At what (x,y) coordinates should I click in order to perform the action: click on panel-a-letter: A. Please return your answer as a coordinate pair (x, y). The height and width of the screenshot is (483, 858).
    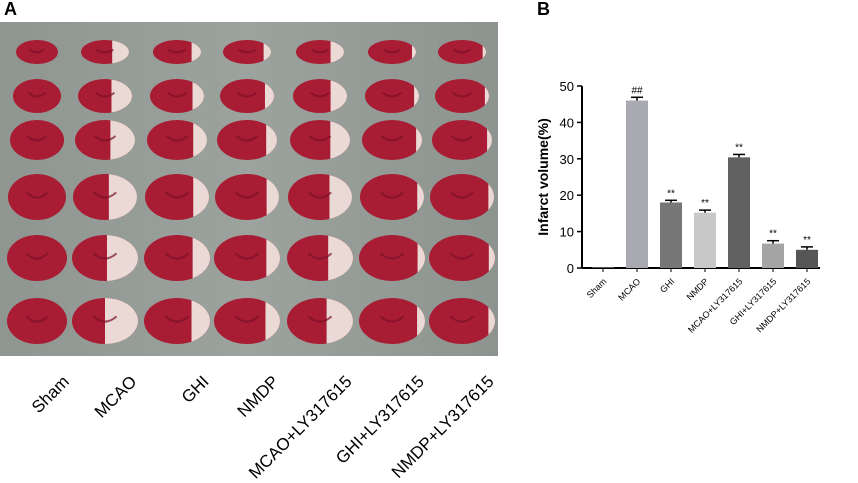
    Looking at the image, I should click on (10, 9).